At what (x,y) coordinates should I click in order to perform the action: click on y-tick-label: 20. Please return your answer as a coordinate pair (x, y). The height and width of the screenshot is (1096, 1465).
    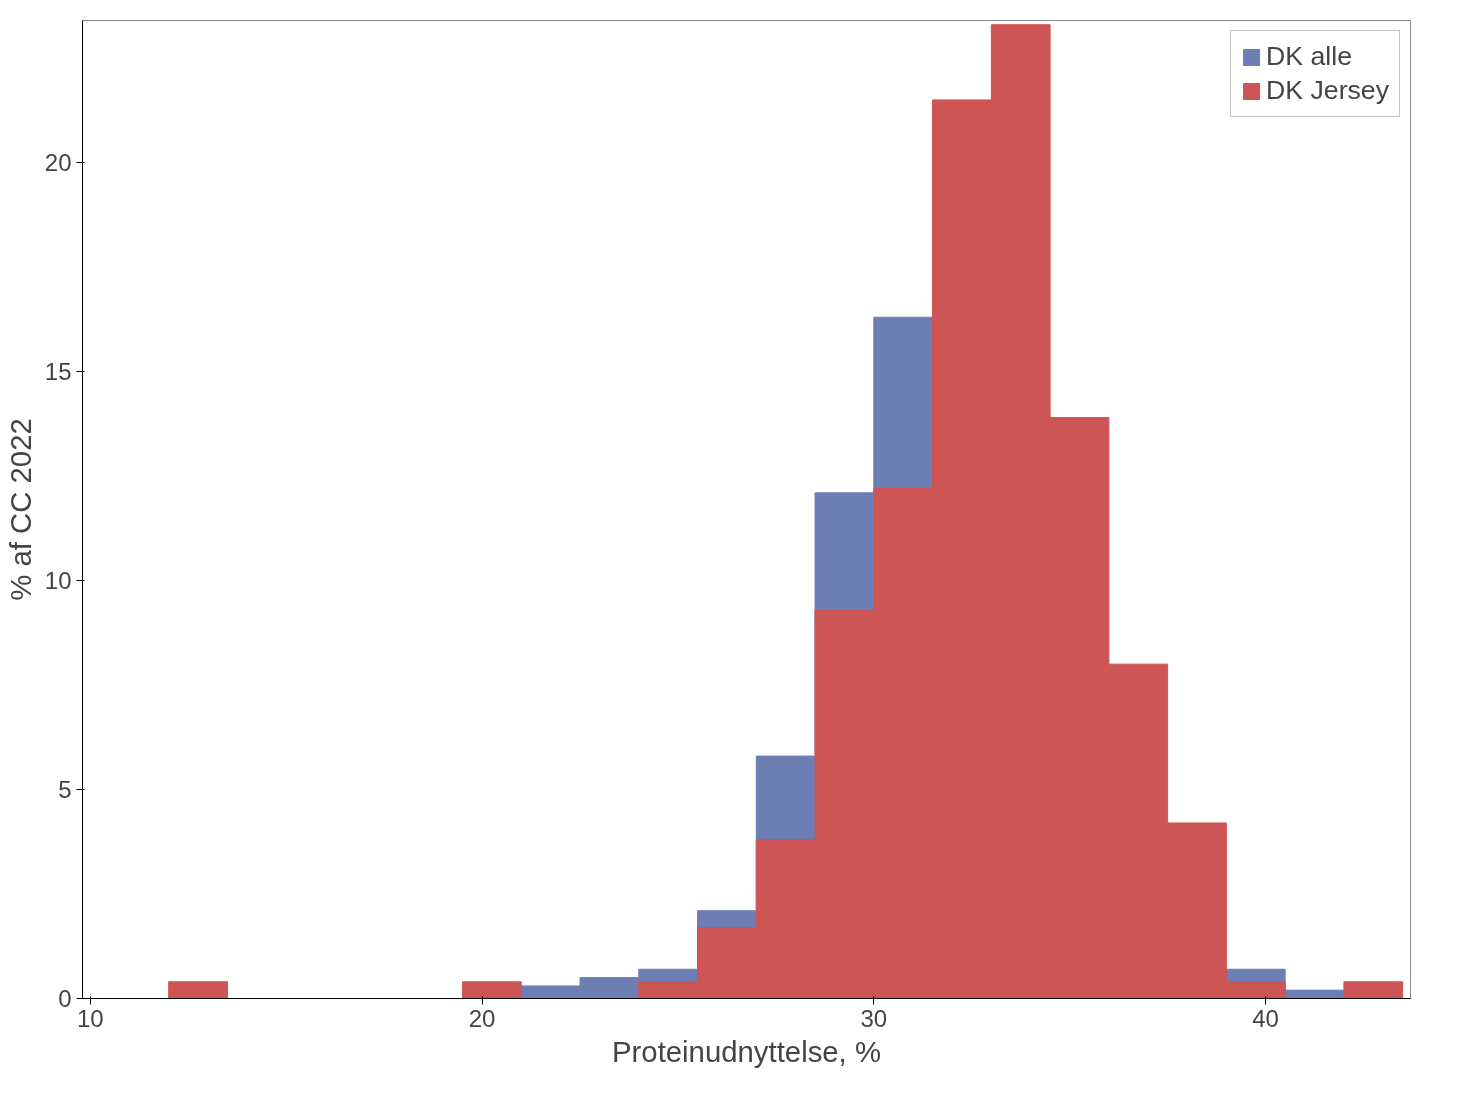
    Looking at the image, I should click on (58, 163).